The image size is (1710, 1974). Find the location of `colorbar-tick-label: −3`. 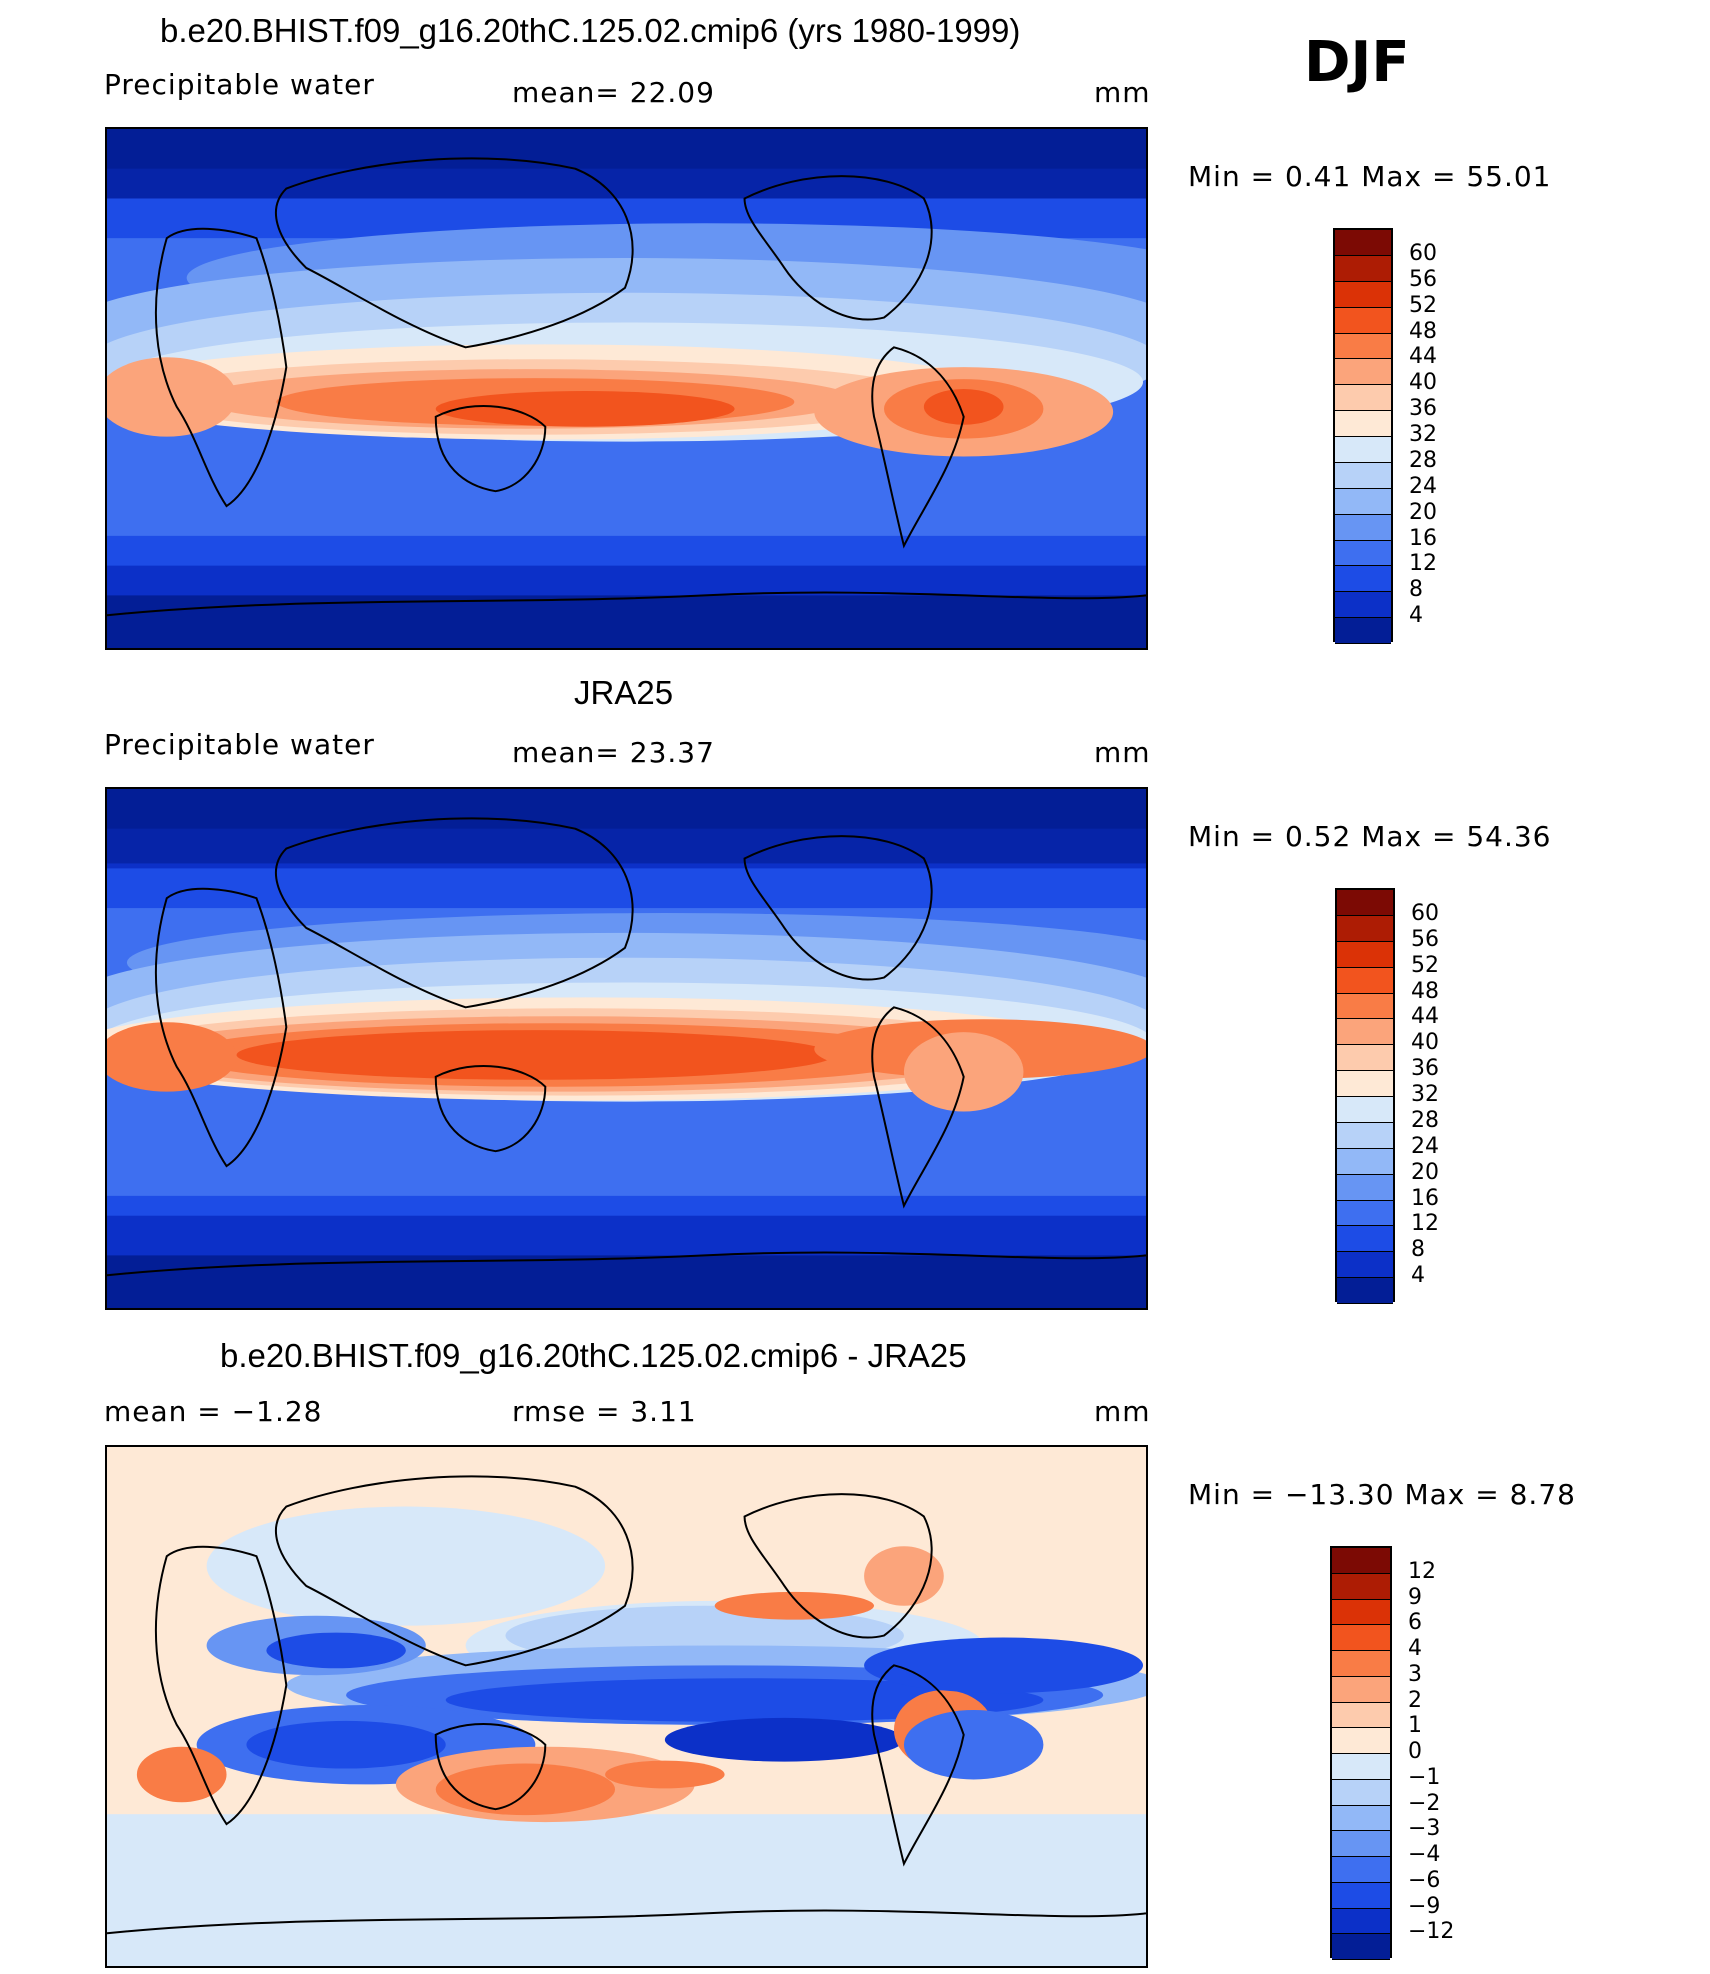

colorbar-tick-label: −3 is located at coordinates (1424, 1829).